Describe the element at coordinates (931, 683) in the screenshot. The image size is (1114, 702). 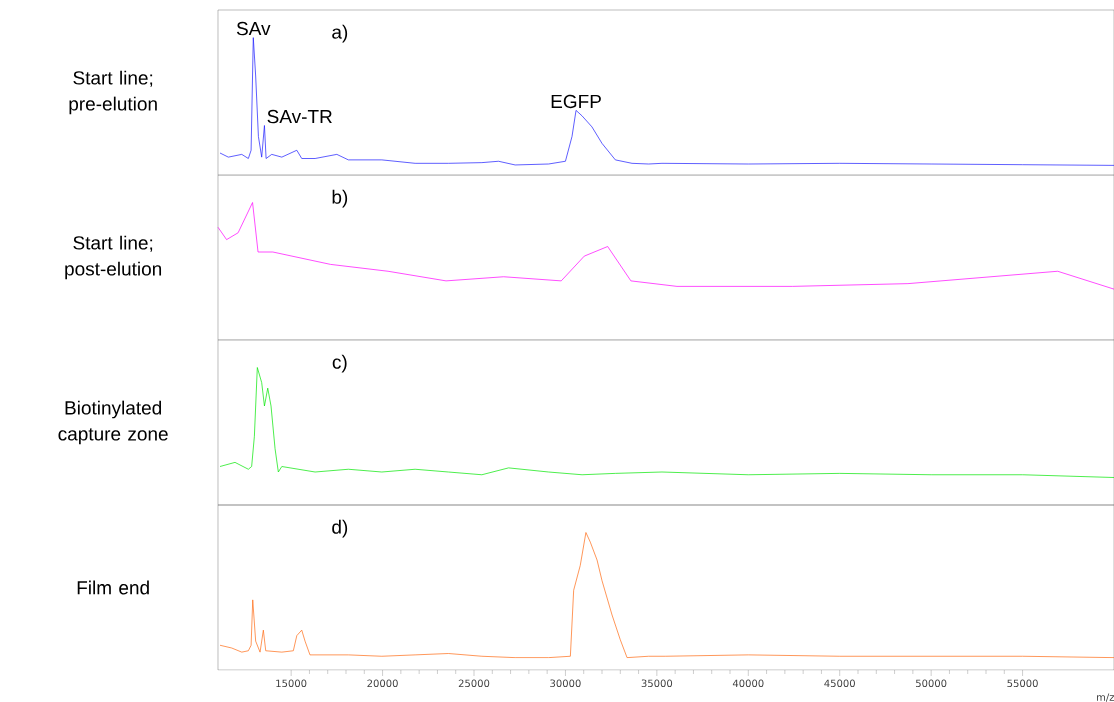
I see `x-tick-label: 50000` at that location.